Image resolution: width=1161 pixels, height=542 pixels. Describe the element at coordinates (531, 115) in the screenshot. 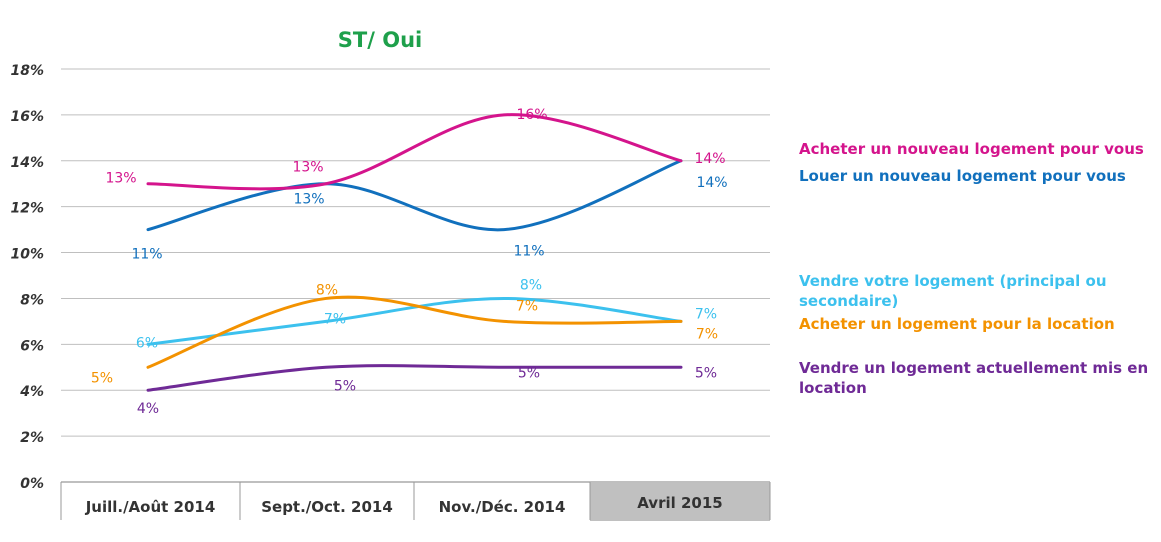

I see `data-label: 16%` at that location.